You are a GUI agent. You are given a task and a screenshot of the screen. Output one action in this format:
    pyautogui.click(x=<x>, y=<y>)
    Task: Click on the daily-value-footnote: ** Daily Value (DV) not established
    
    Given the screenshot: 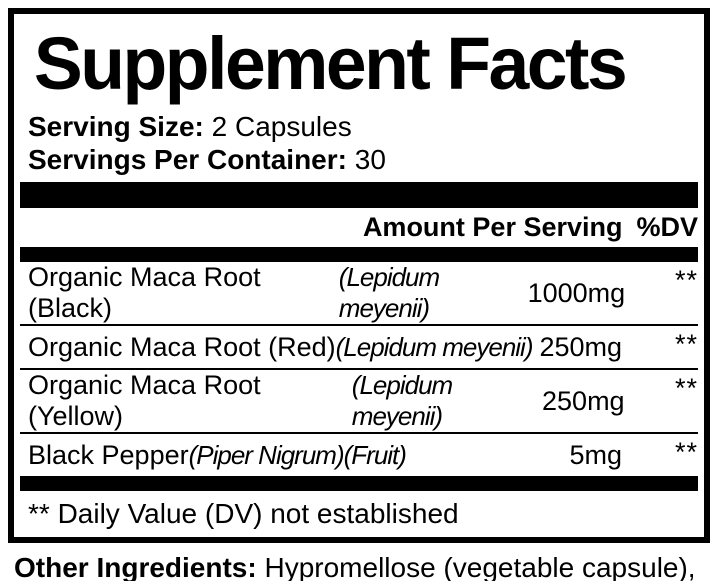 What is the action you would take?
    pyautogui.click(x=243, y=513)
    